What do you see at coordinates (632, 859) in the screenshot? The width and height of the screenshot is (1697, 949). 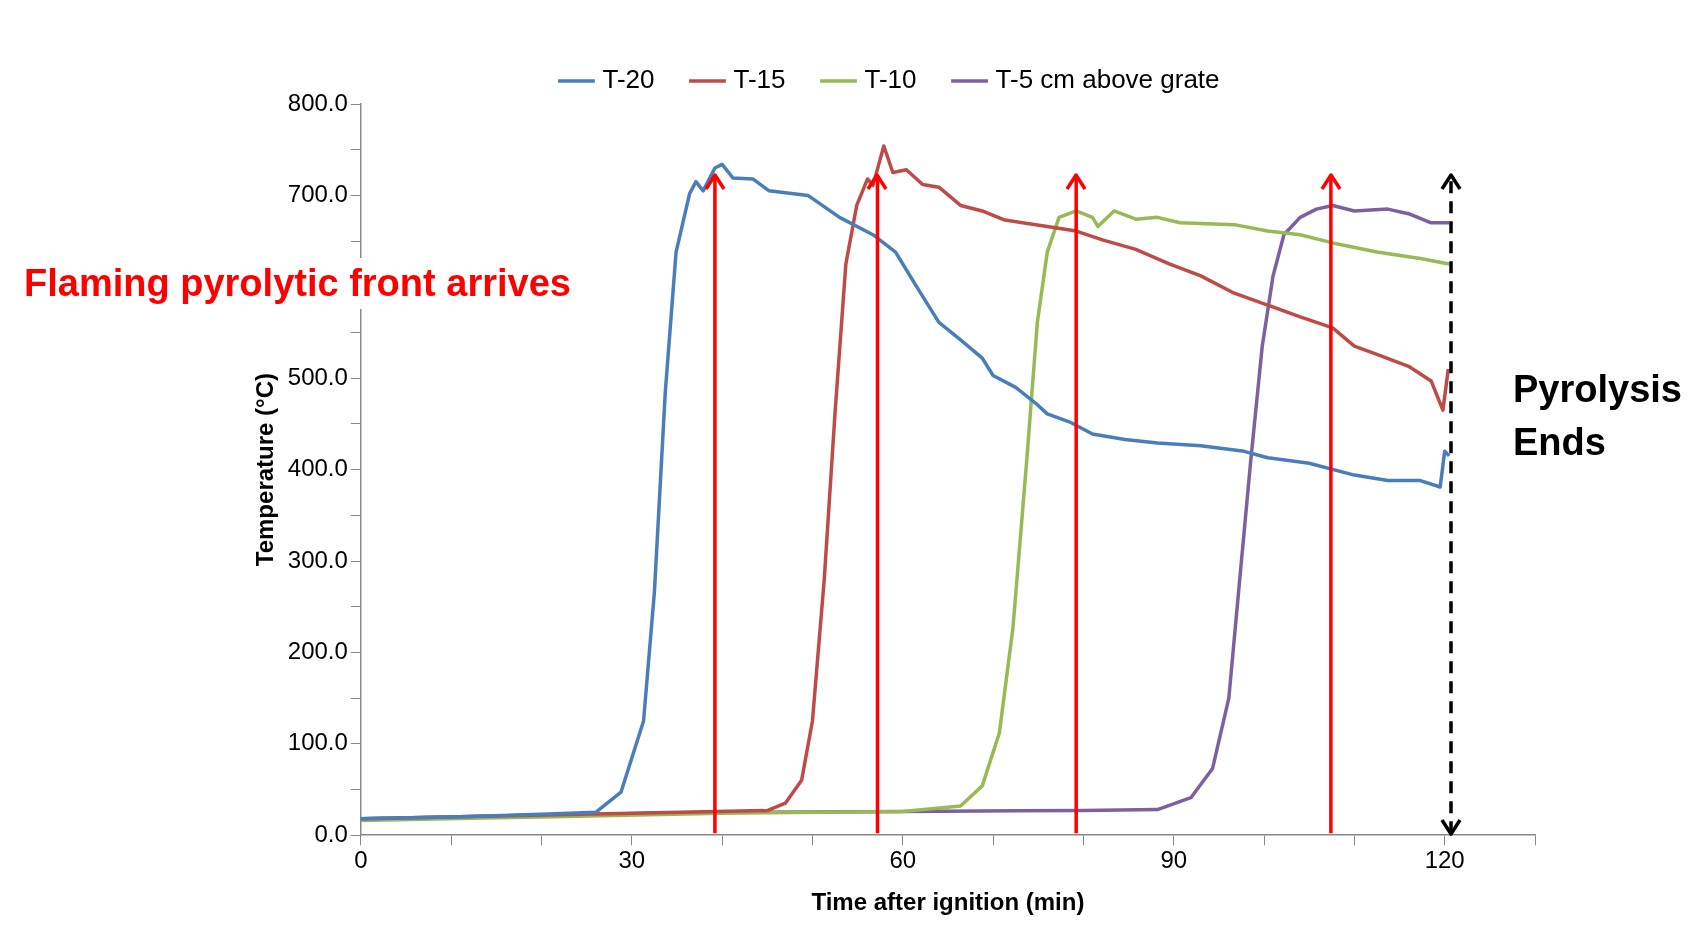 I see `x-tick-label: 30` at bounding box center [632, 859].